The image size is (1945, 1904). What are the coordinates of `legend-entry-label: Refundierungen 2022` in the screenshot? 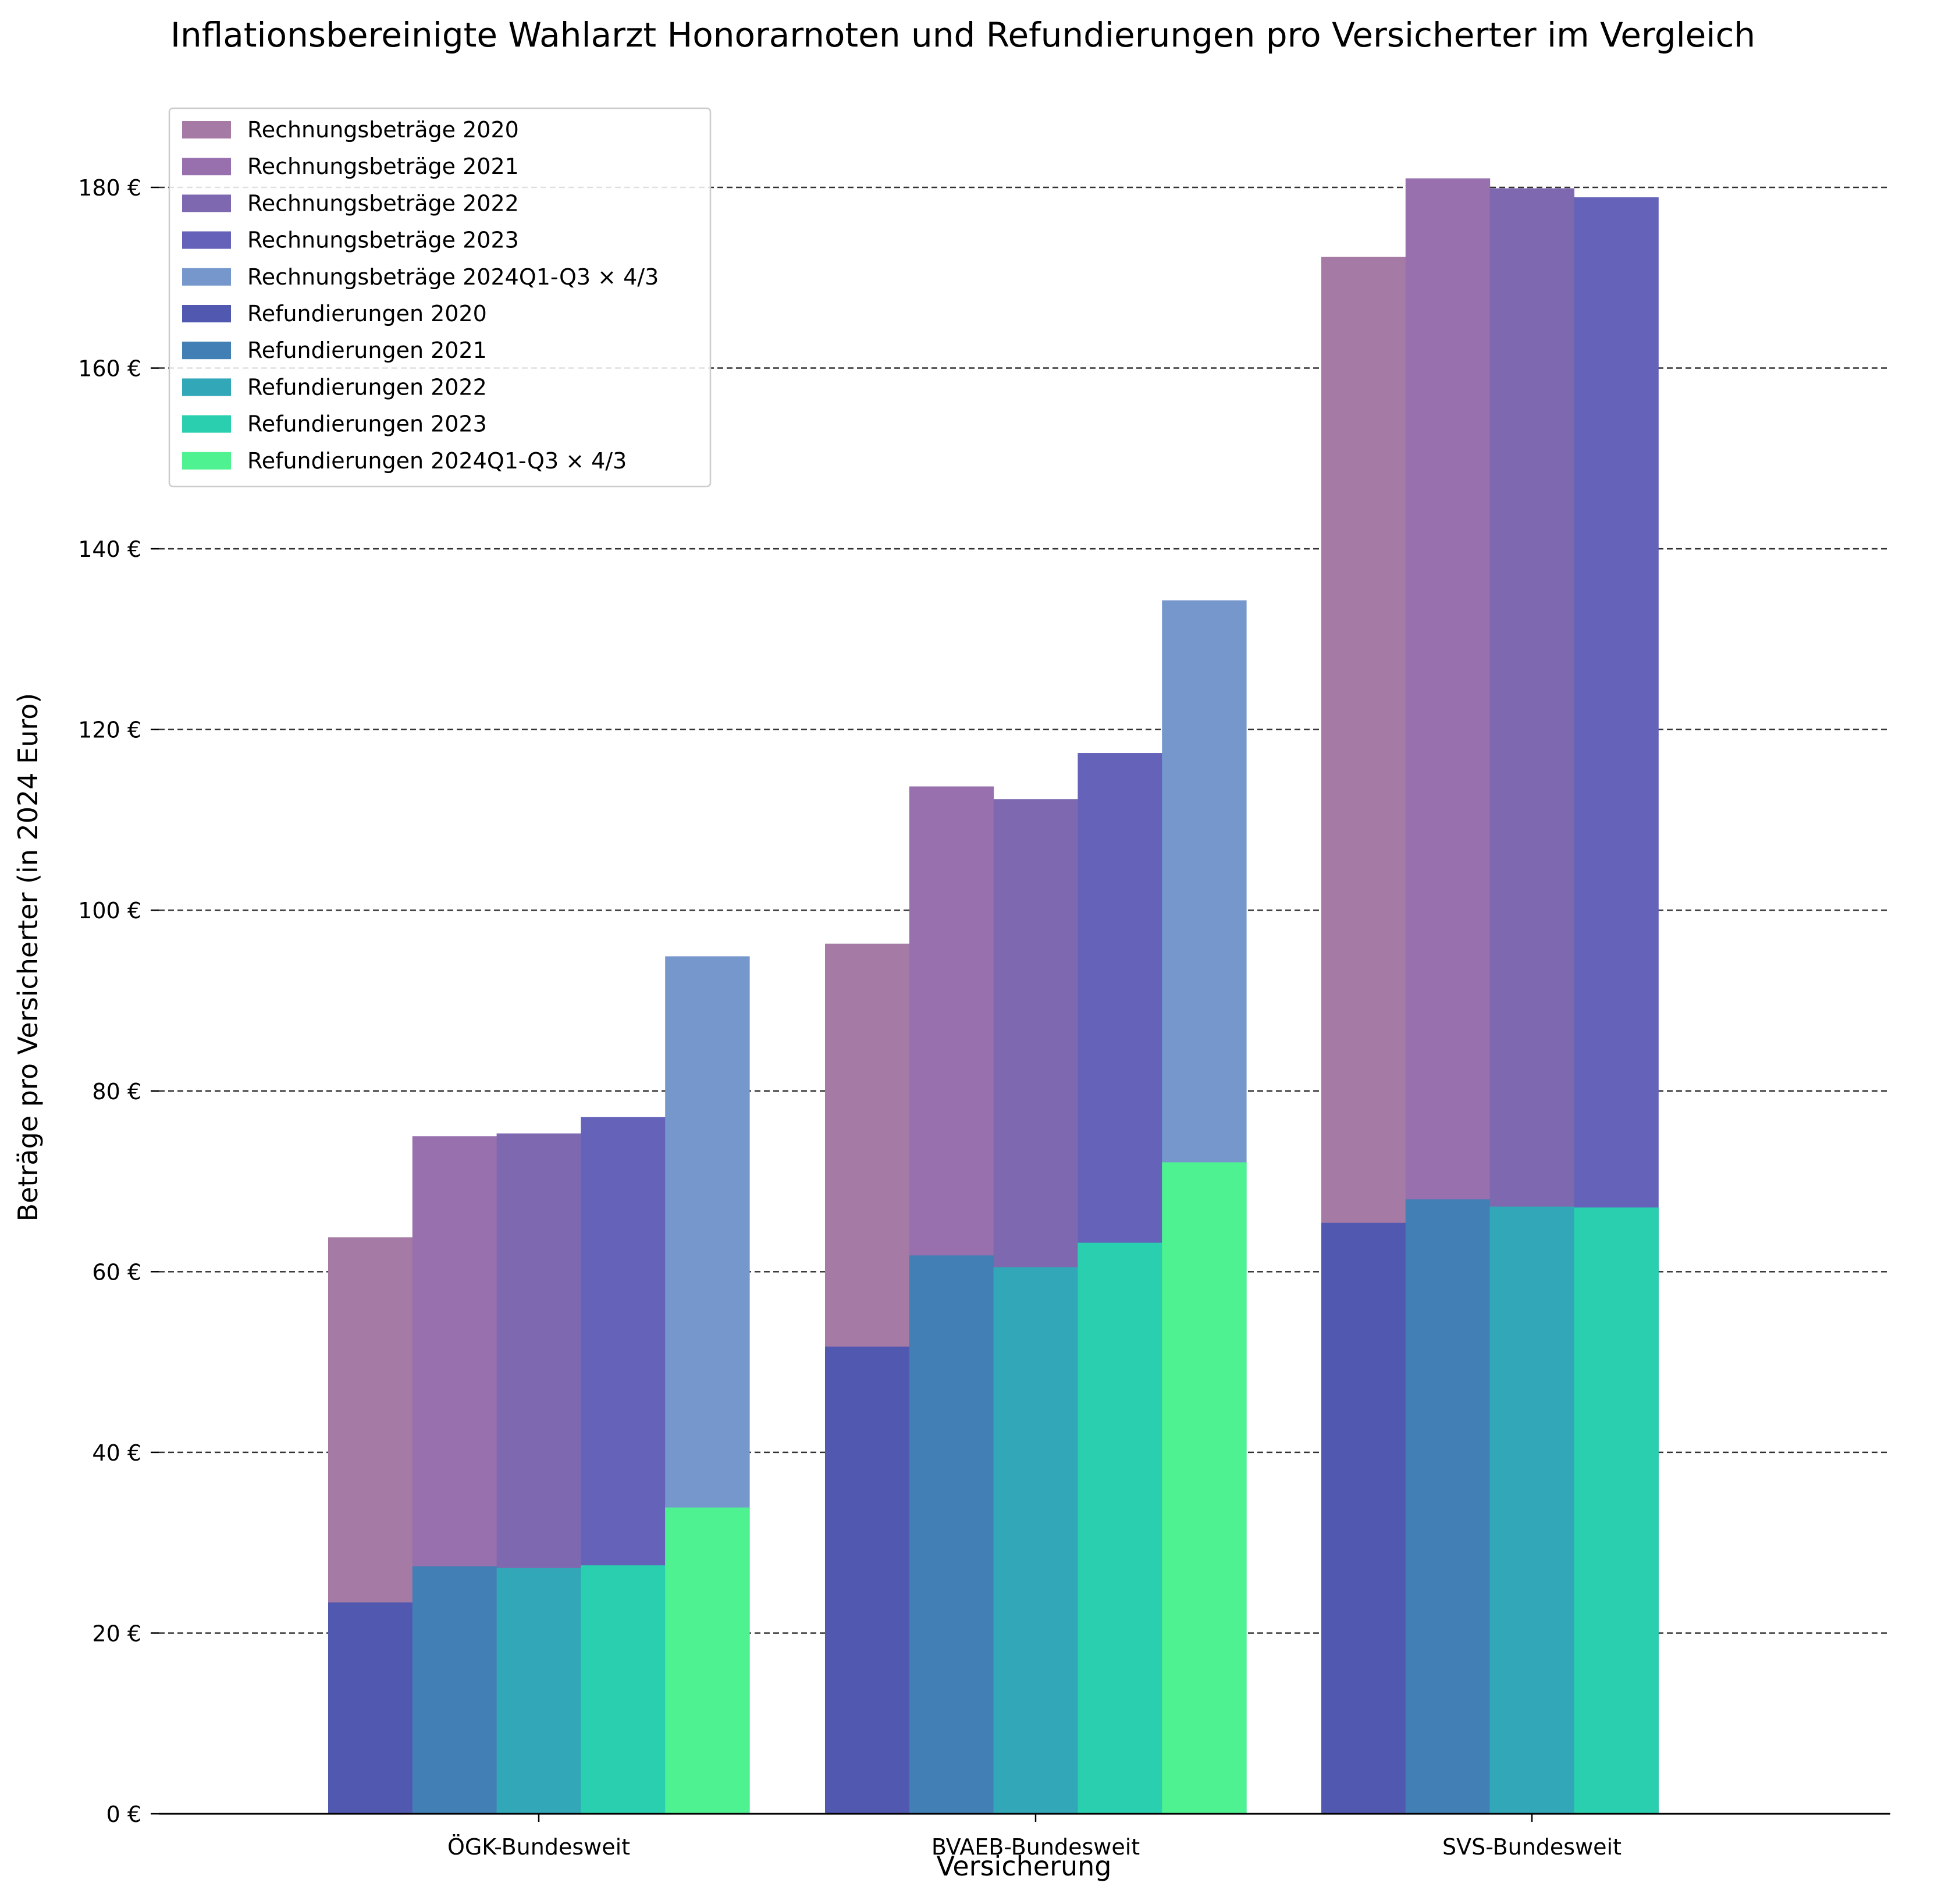 It's located at (367, 387).